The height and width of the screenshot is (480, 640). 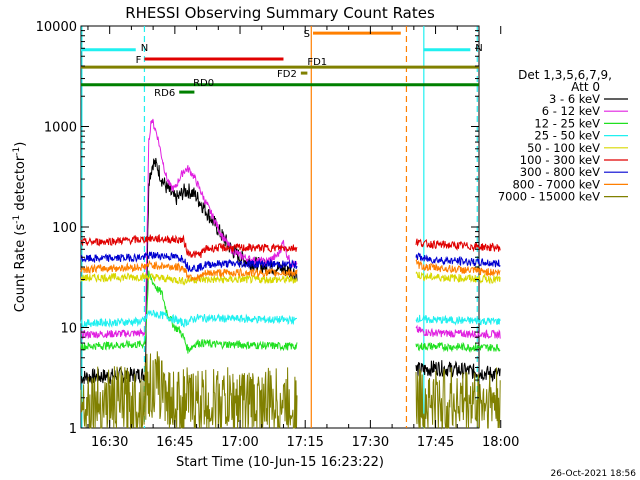 I want to click on y-axis-label-main: Count Rate (s, so click(x=20, y=268).